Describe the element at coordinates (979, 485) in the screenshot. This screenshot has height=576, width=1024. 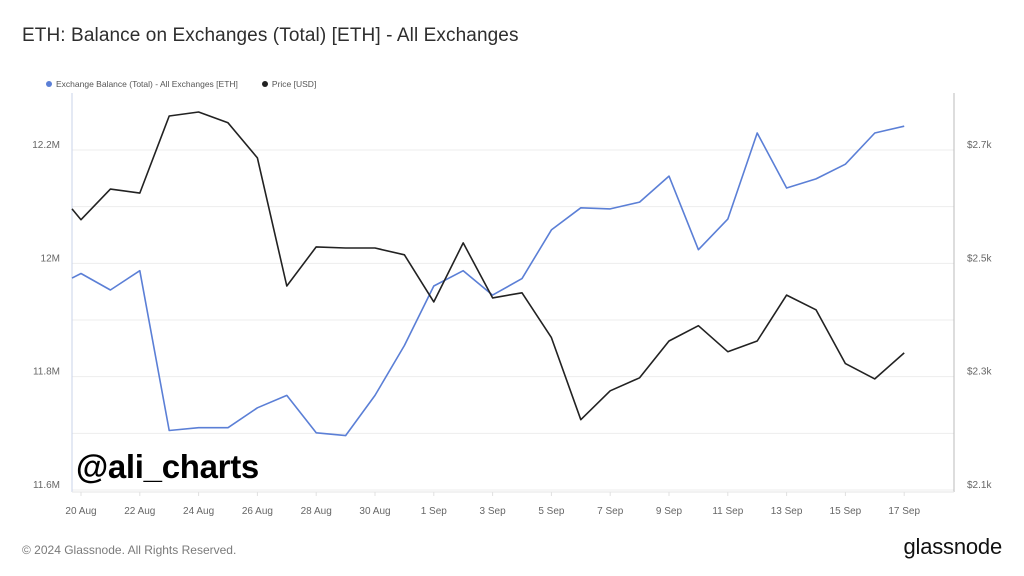
I see `y-right-tick-label: $2.1k` at that location.